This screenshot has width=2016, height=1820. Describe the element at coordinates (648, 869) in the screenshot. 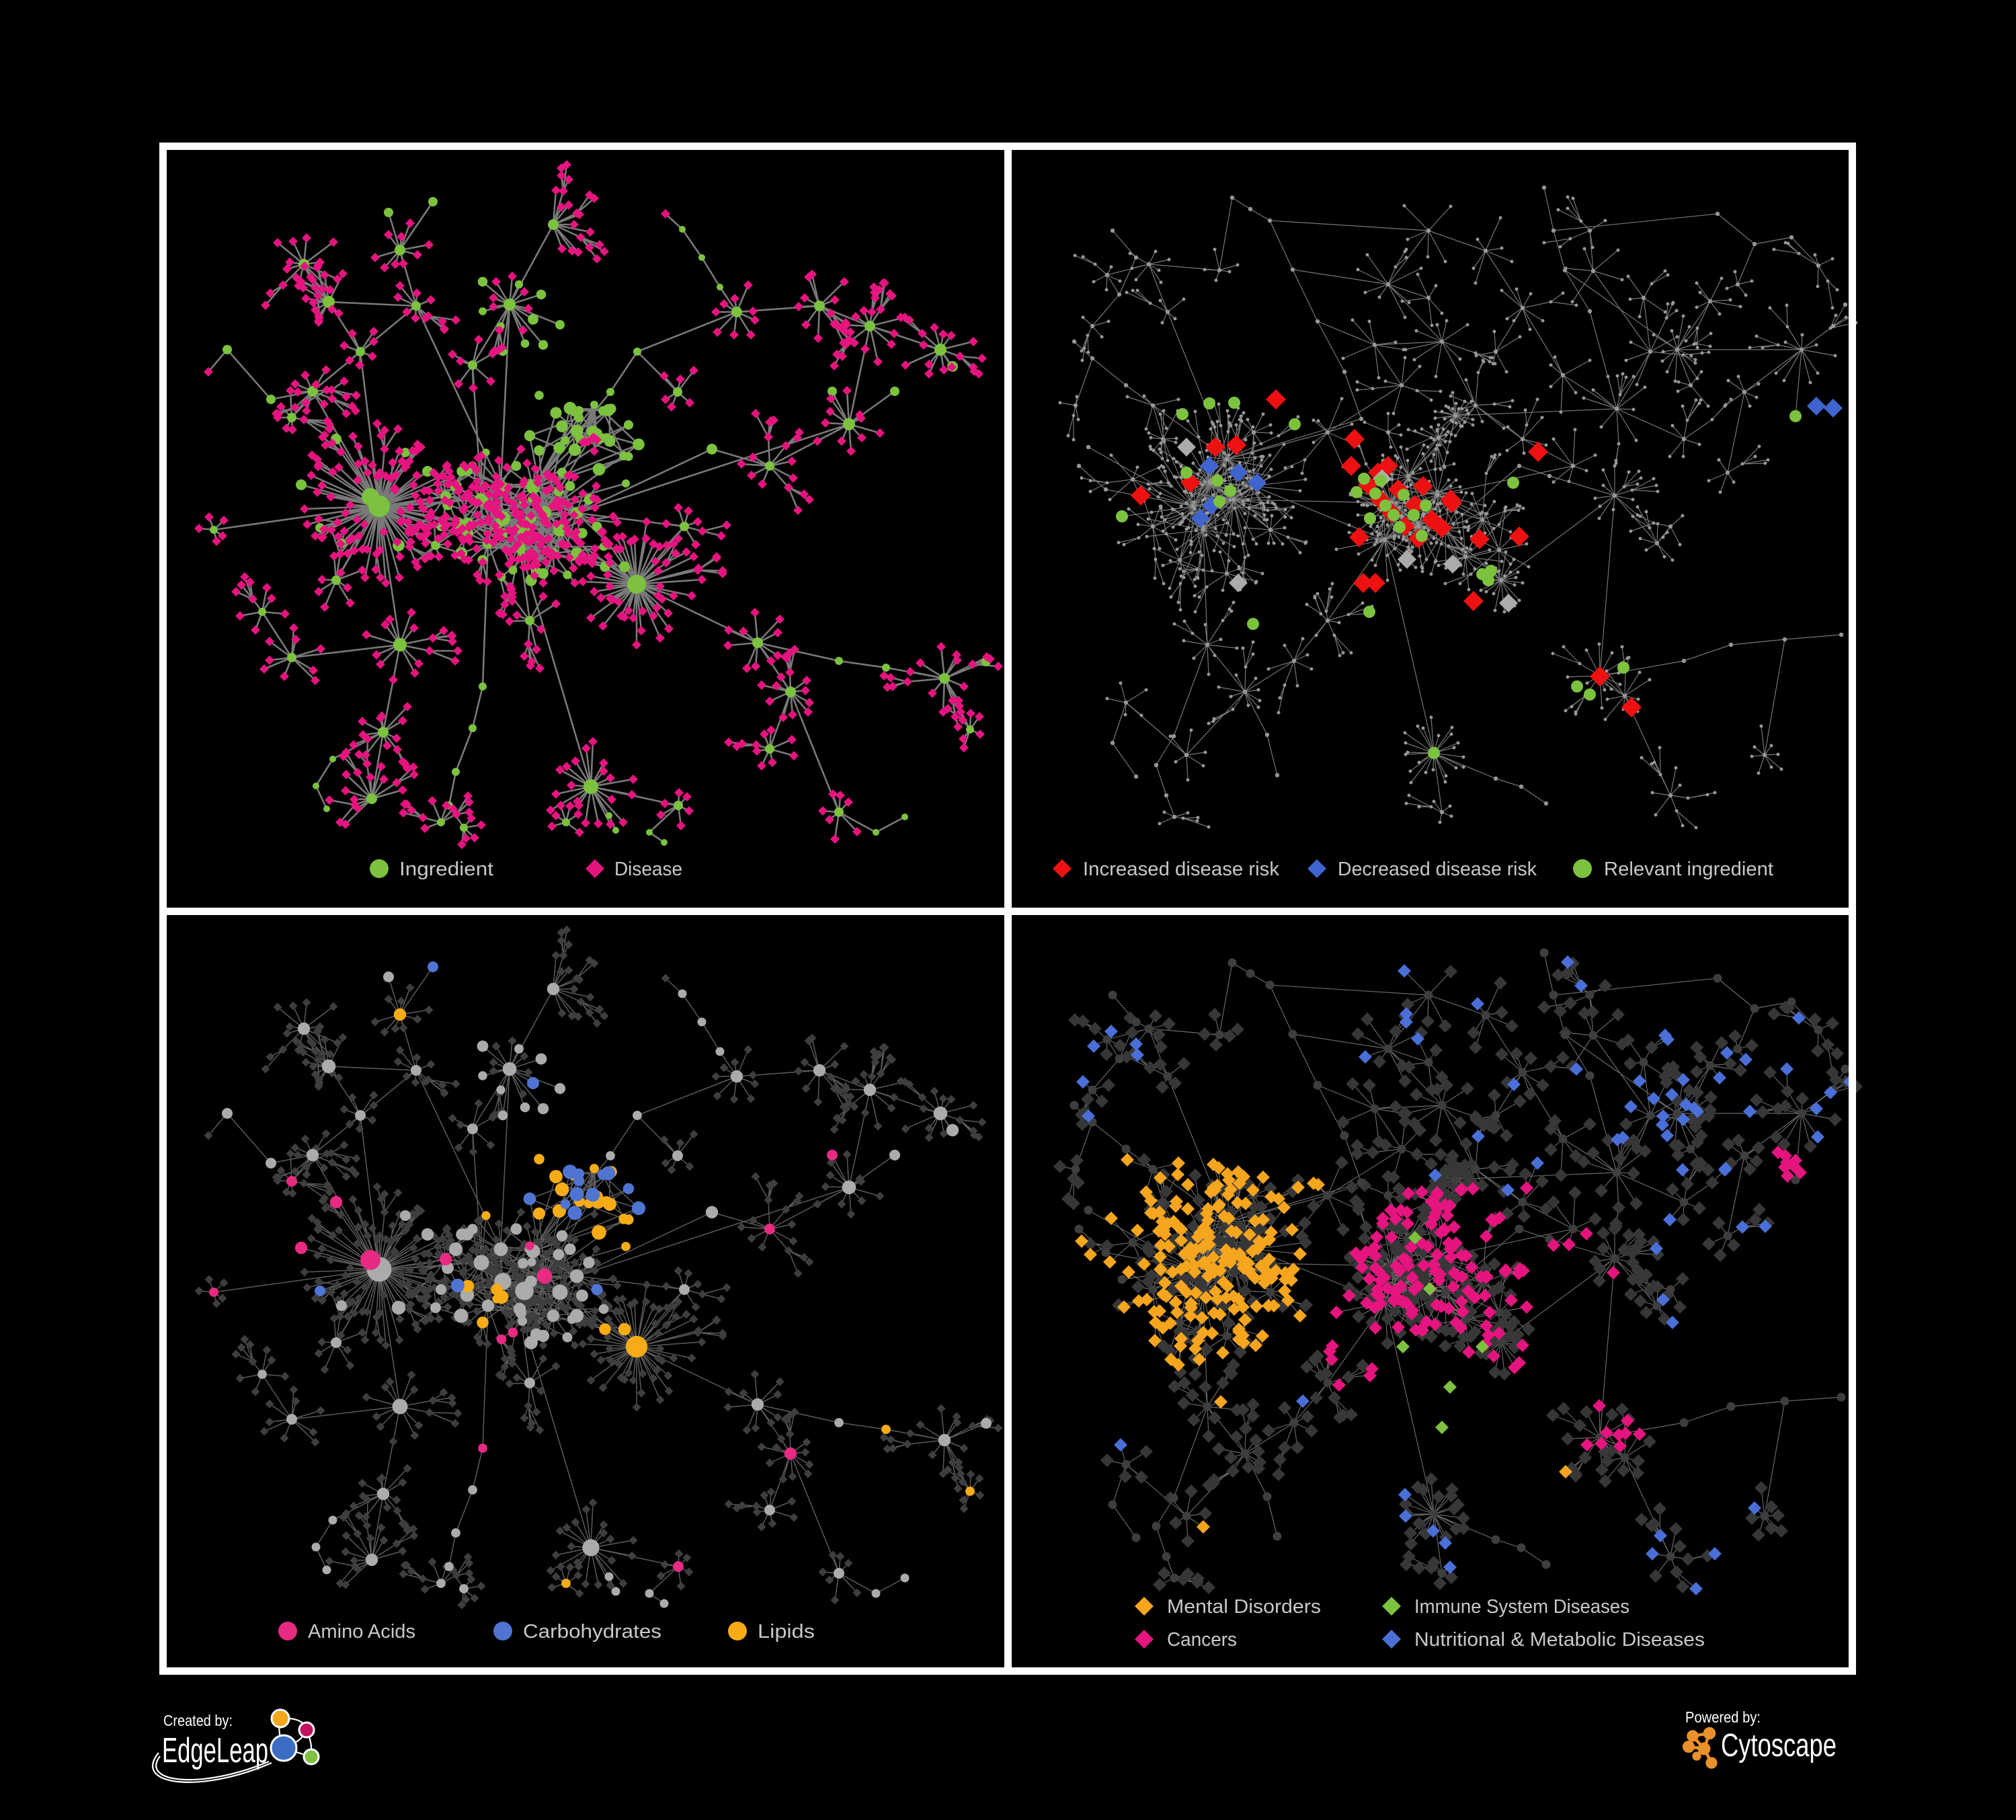

I see `svg-text: Disease` at that location.